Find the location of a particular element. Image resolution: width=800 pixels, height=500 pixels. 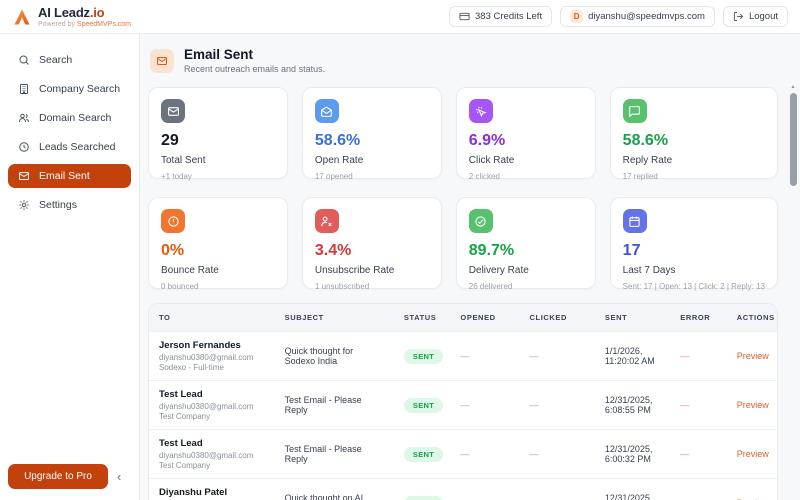

mail-open-icon is located at coordinates (326, 111).